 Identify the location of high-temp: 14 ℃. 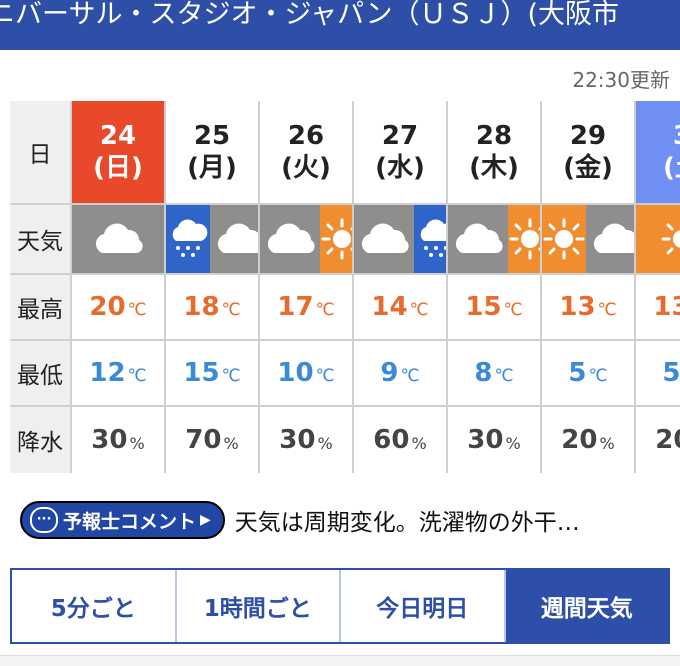
(400, 307).